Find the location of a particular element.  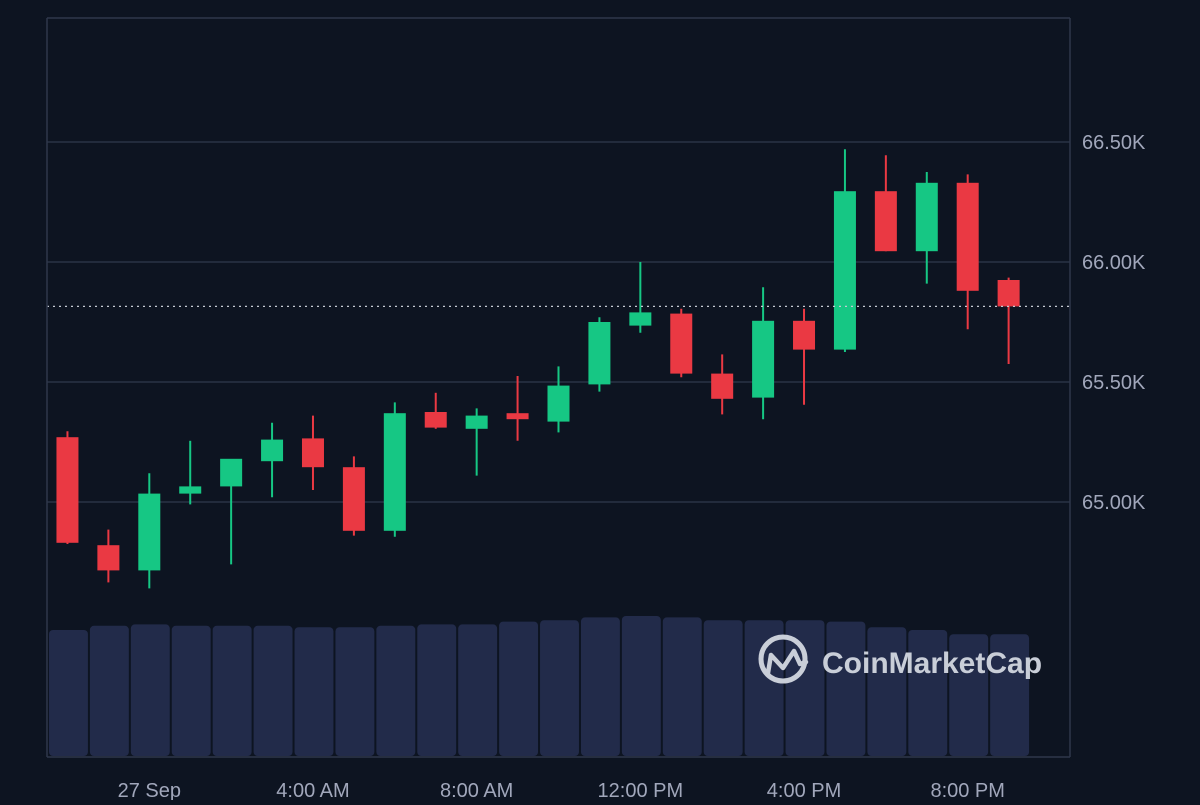

y-tick-label: 66.00K is located at coordinates (1114, 263).